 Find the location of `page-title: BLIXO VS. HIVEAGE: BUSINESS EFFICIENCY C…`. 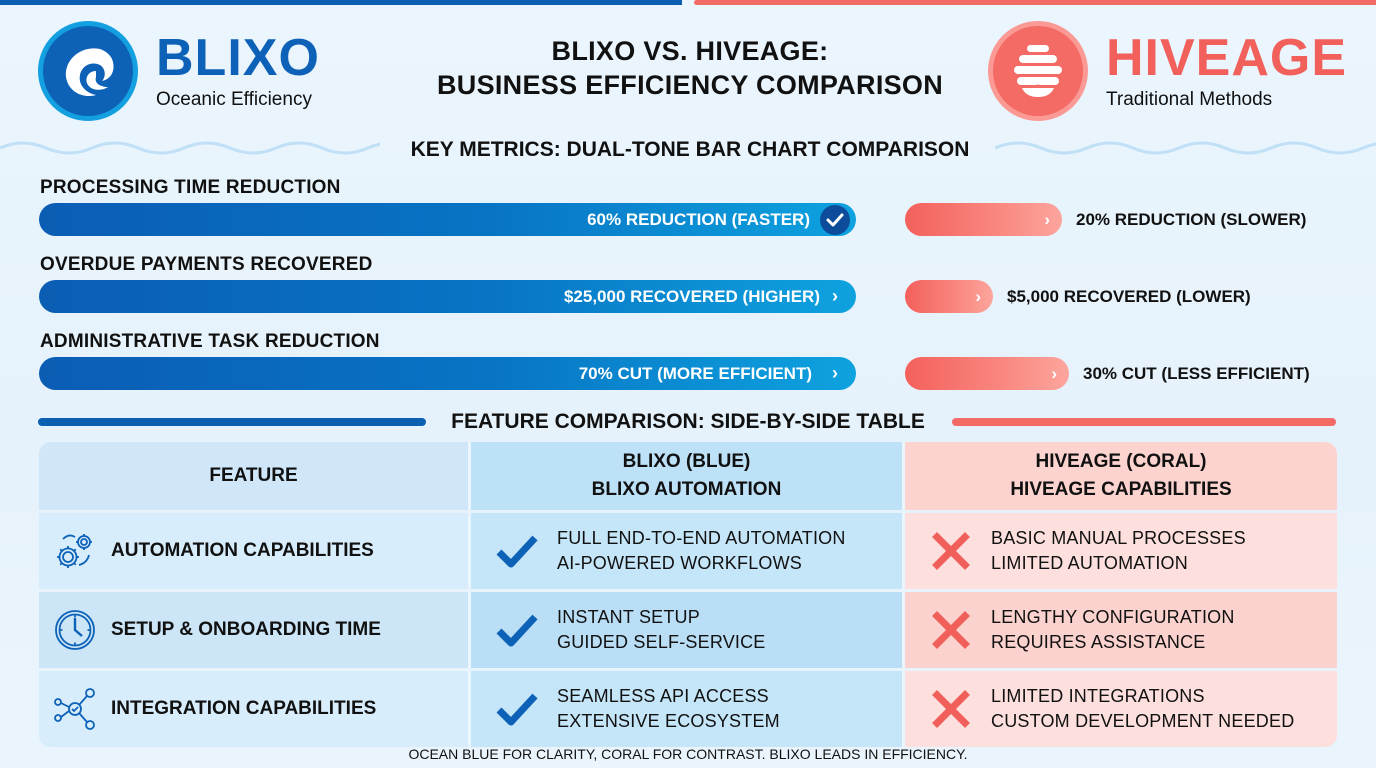

page-title: BLIXO VS. HIVEAGE: BUSINESS EFFICIENCY C… is located at coordinates (690, 68).